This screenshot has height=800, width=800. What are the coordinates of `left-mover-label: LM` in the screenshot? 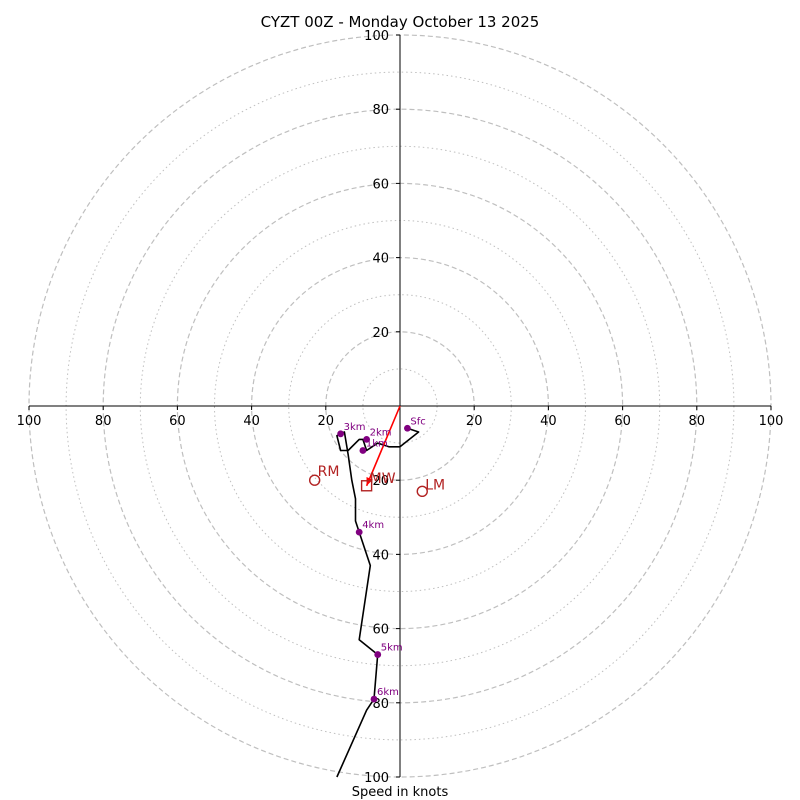 It's located at (435, 485).